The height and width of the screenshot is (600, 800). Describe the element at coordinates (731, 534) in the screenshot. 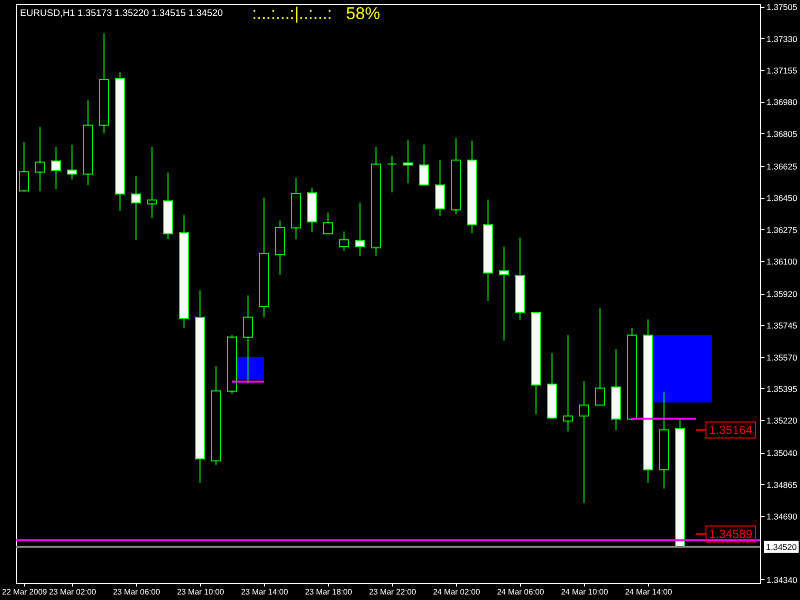

I see `annotation: 1.34589` at that location.